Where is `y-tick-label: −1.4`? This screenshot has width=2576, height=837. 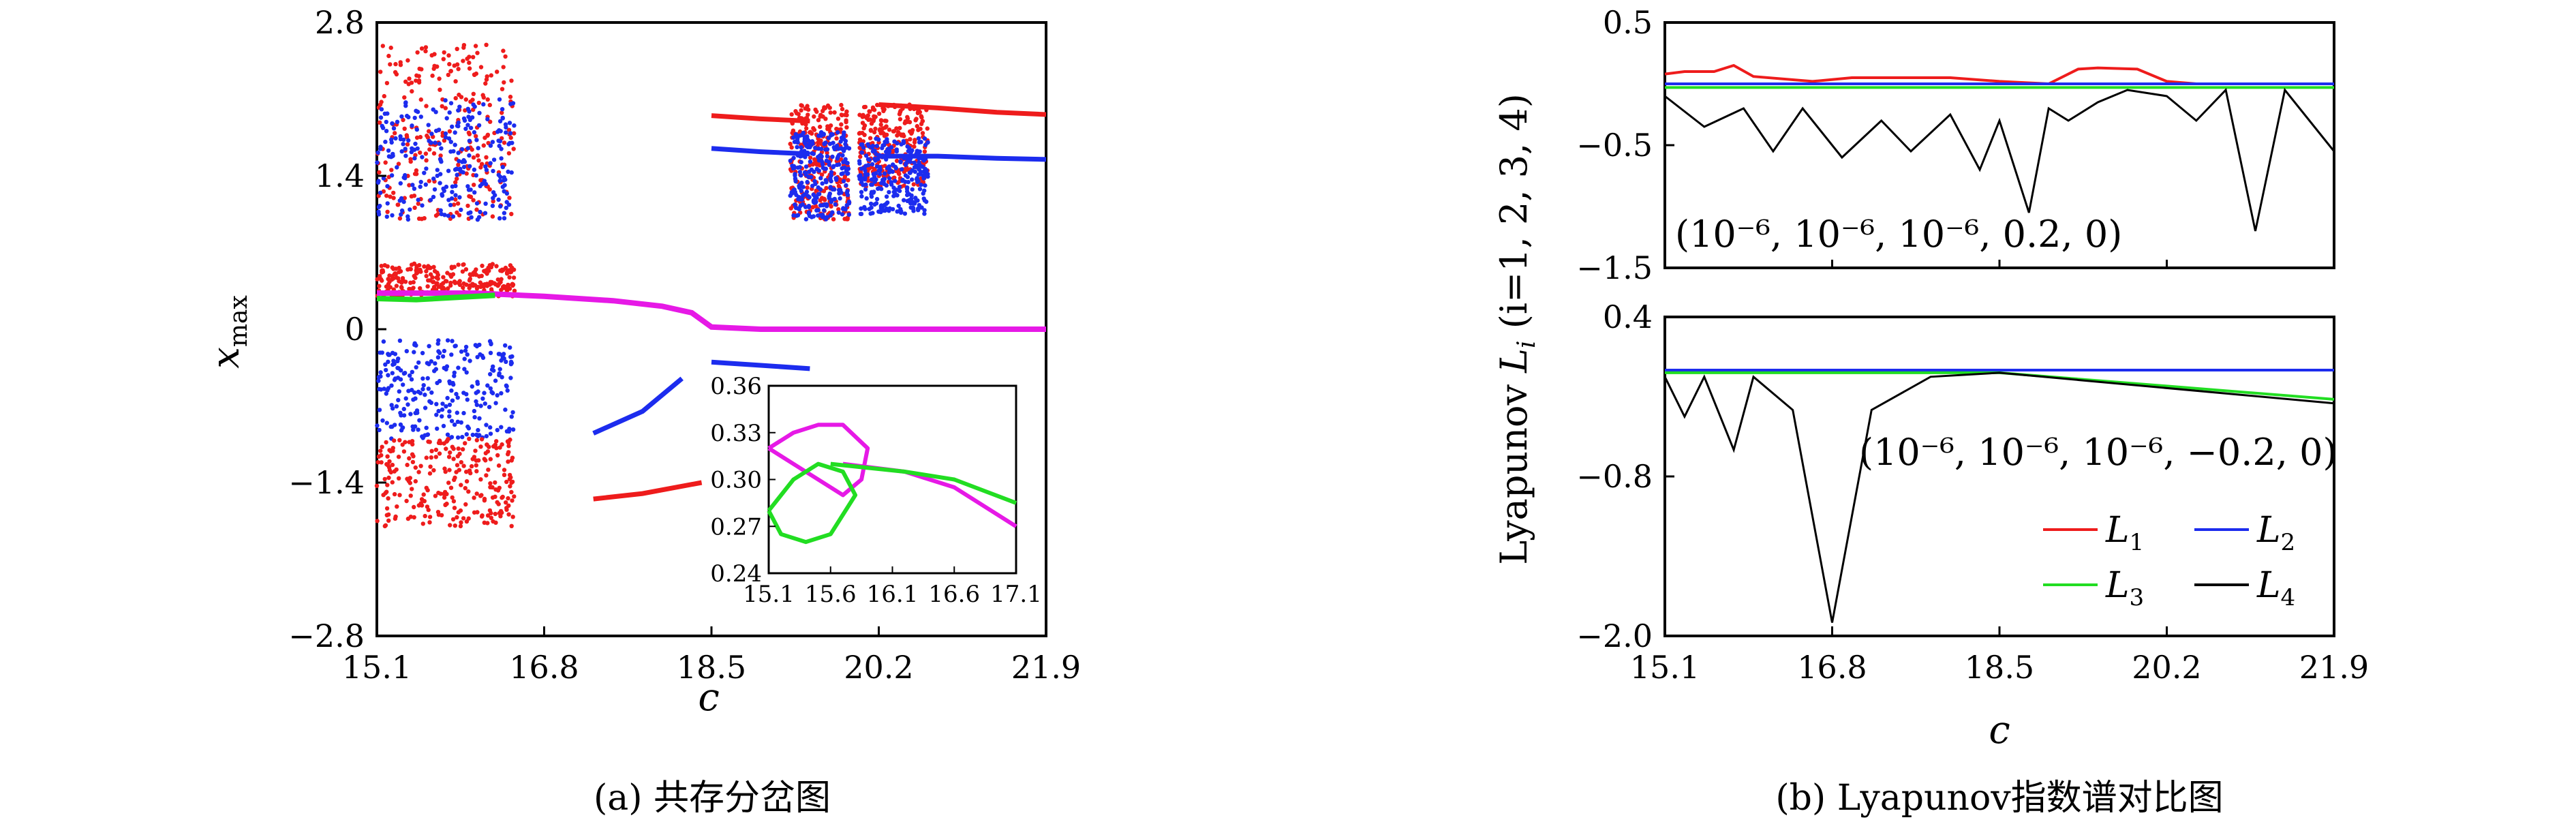 y-tick-label: −1.4 is located at coordinates (326, 482).